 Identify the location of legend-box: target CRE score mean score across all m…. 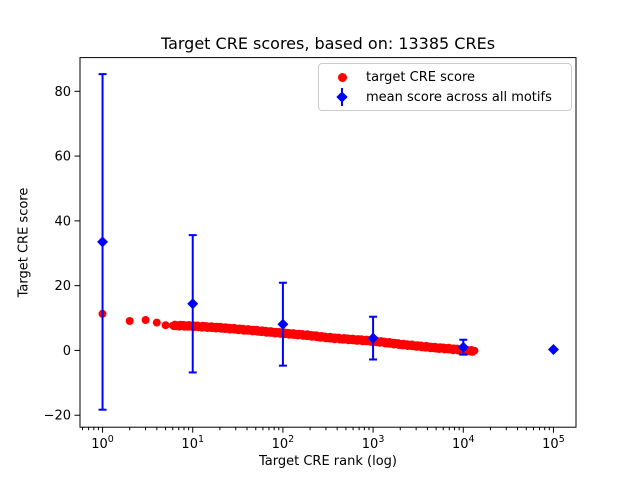
(445, 87).